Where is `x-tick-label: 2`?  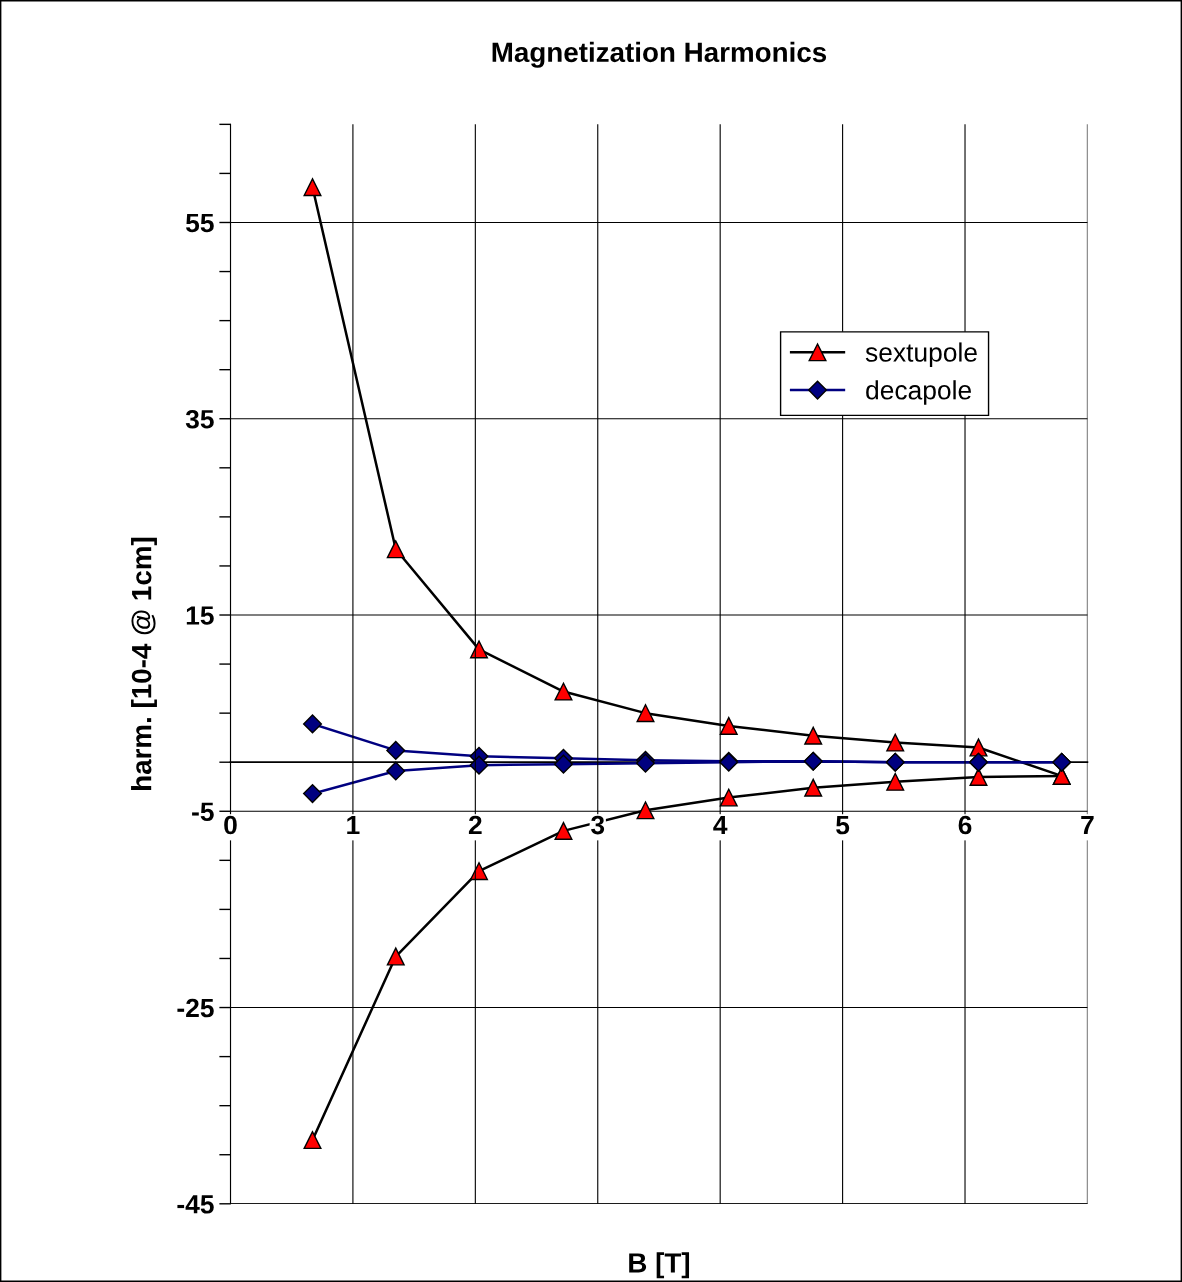
x-tick-label: 2 is located at coordinates (475, 825).